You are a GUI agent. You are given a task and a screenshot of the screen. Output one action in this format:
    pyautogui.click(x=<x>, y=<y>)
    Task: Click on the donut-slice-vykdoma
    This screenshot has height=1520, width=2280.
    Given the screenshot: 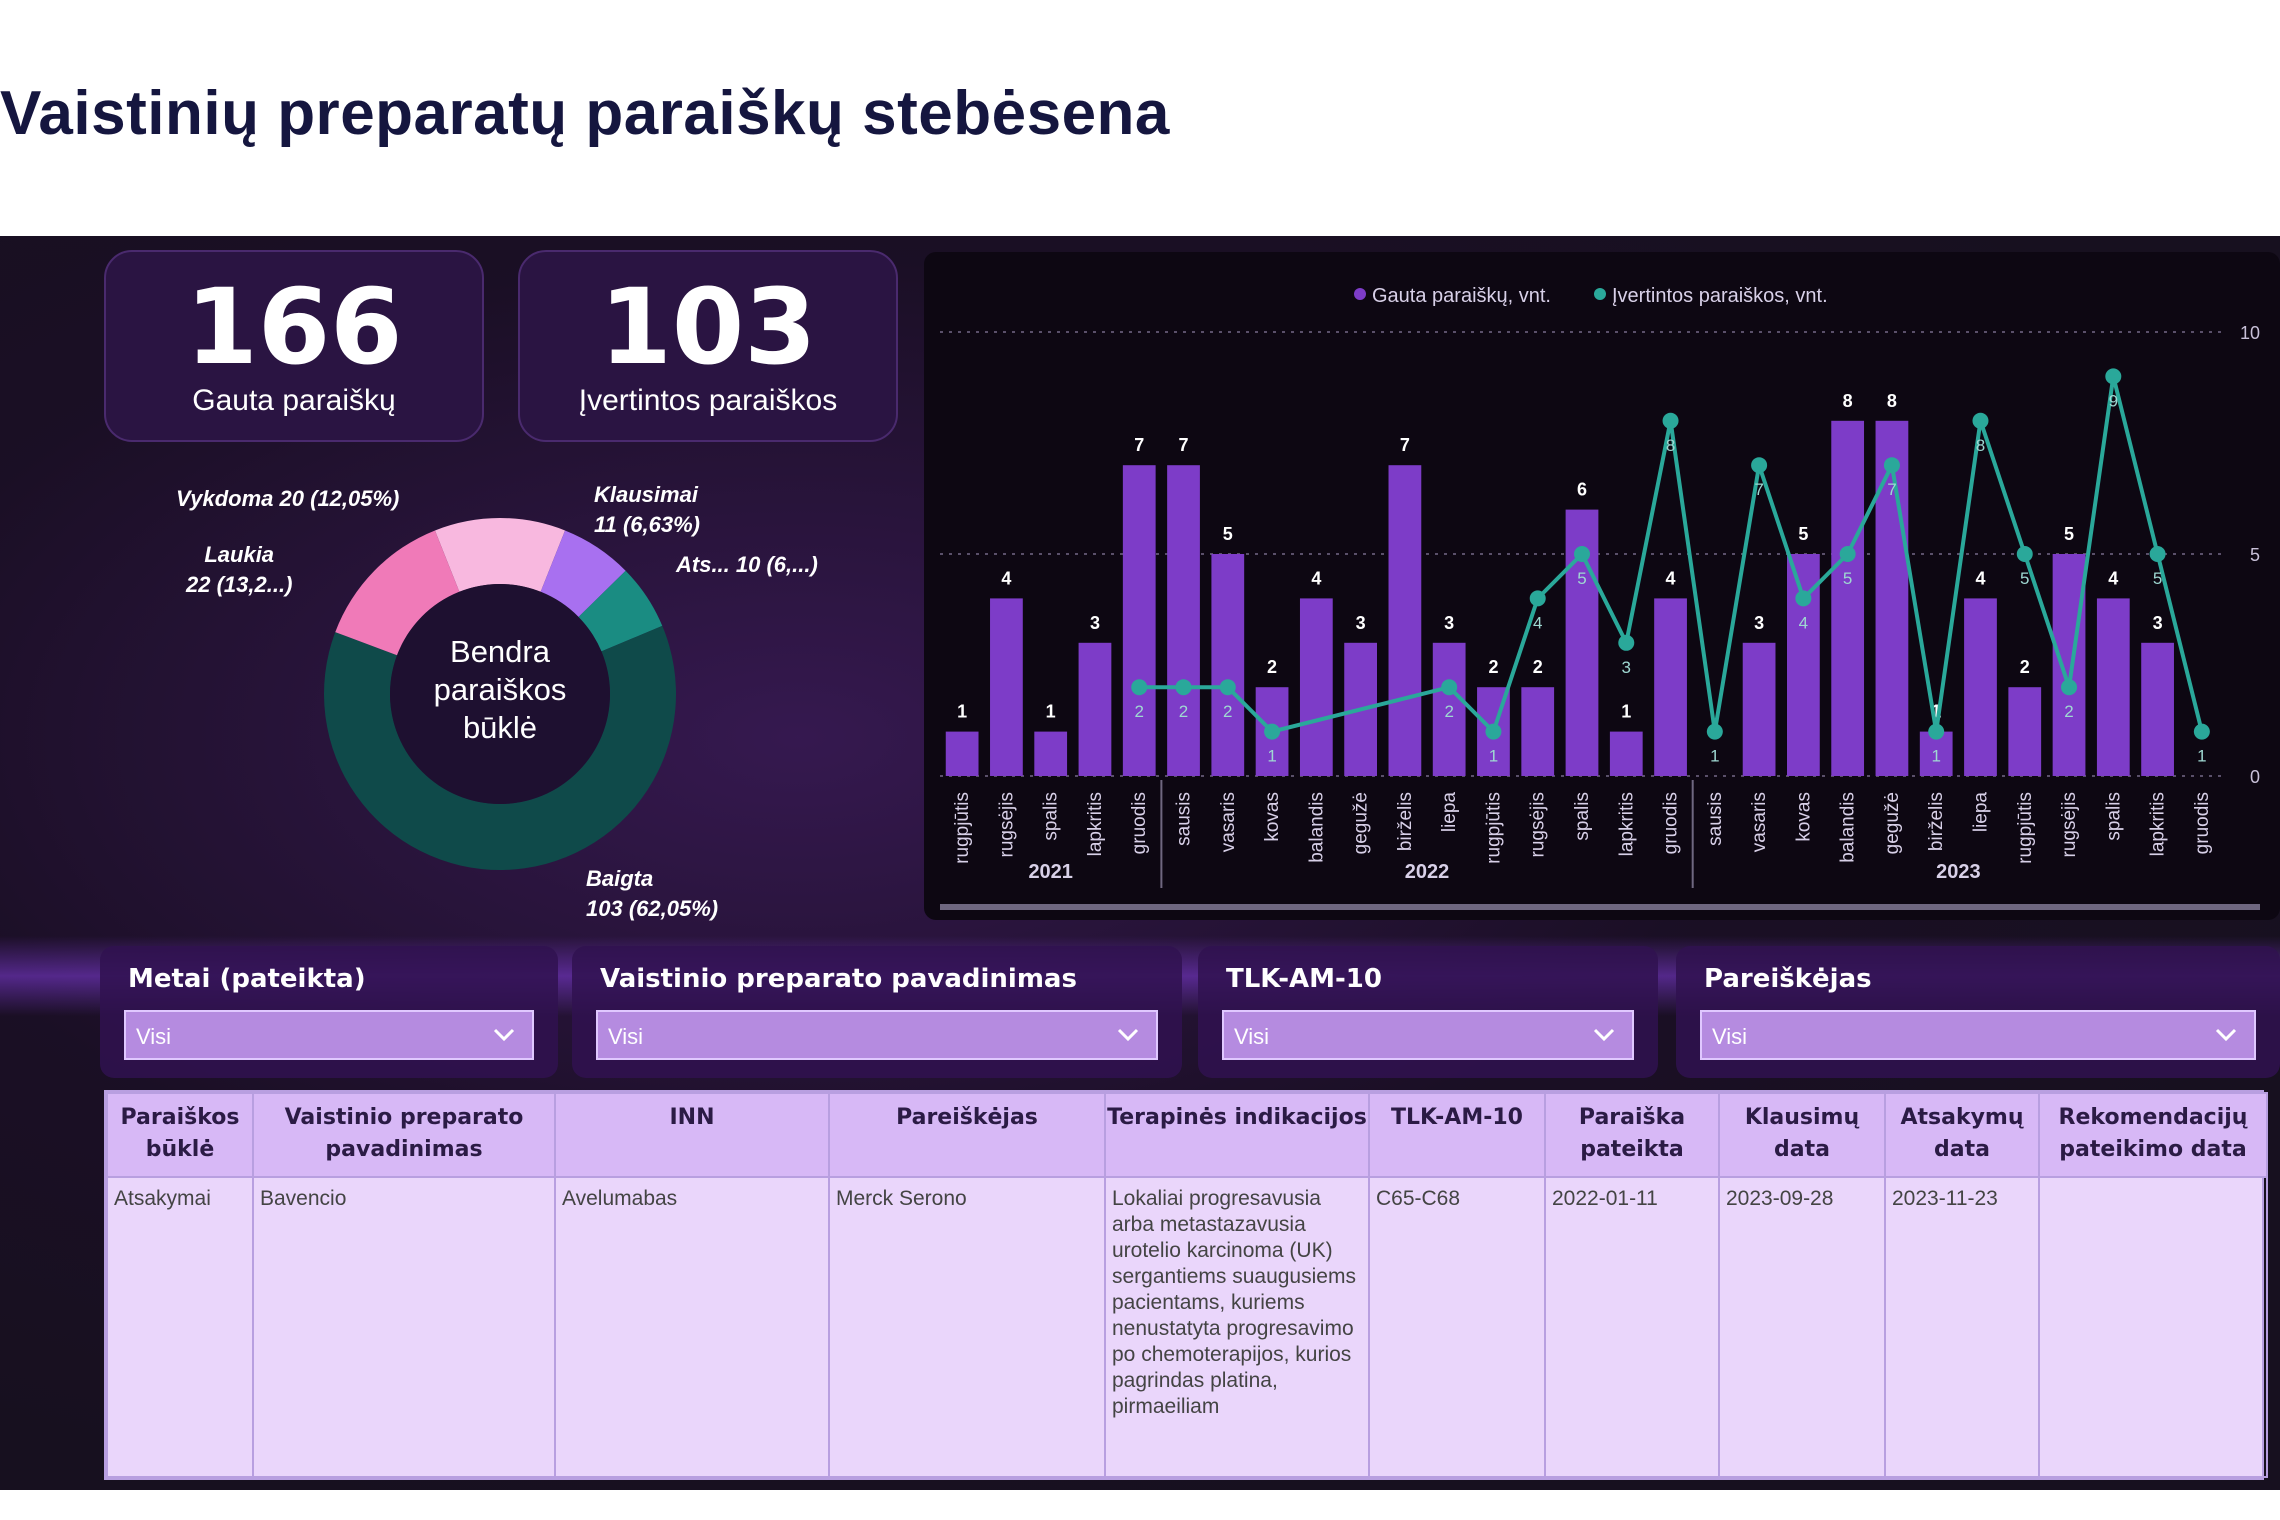 What is the action you would take?
    pyautogui.click(x=500, y=555)
    